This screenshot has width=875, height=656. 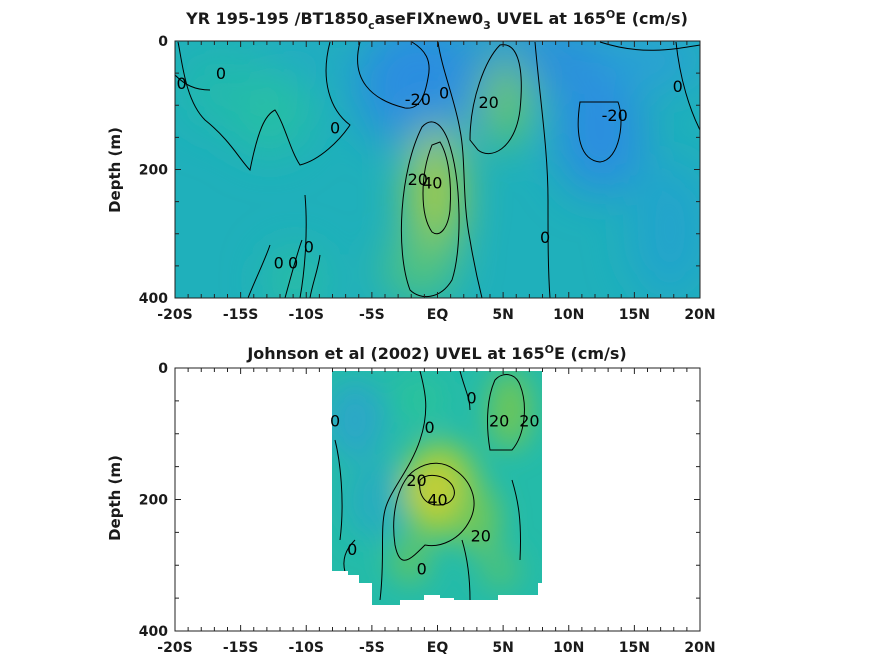 What do you see at coordinates (240, 315) in the screenshot?
I see `top-x-tick-label: -15S` at bounding box center [240, 315].